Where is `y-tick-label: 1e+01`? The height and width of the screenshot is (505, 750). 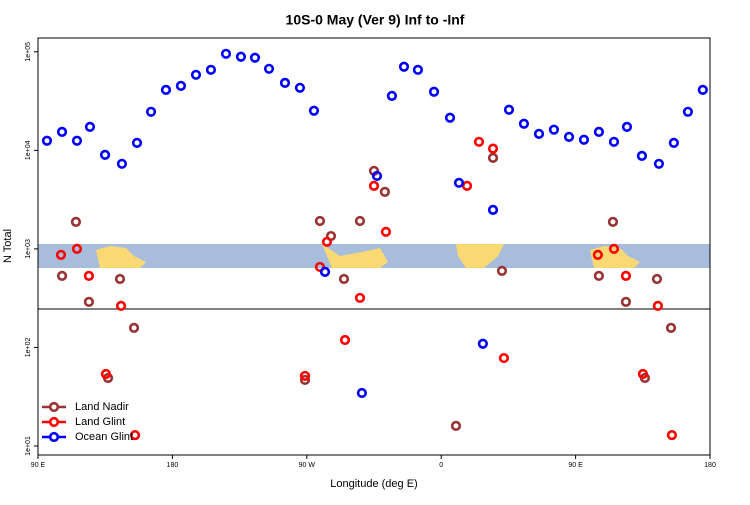
y-tick-label: 1e+01 is located at coordinates (28, 446).